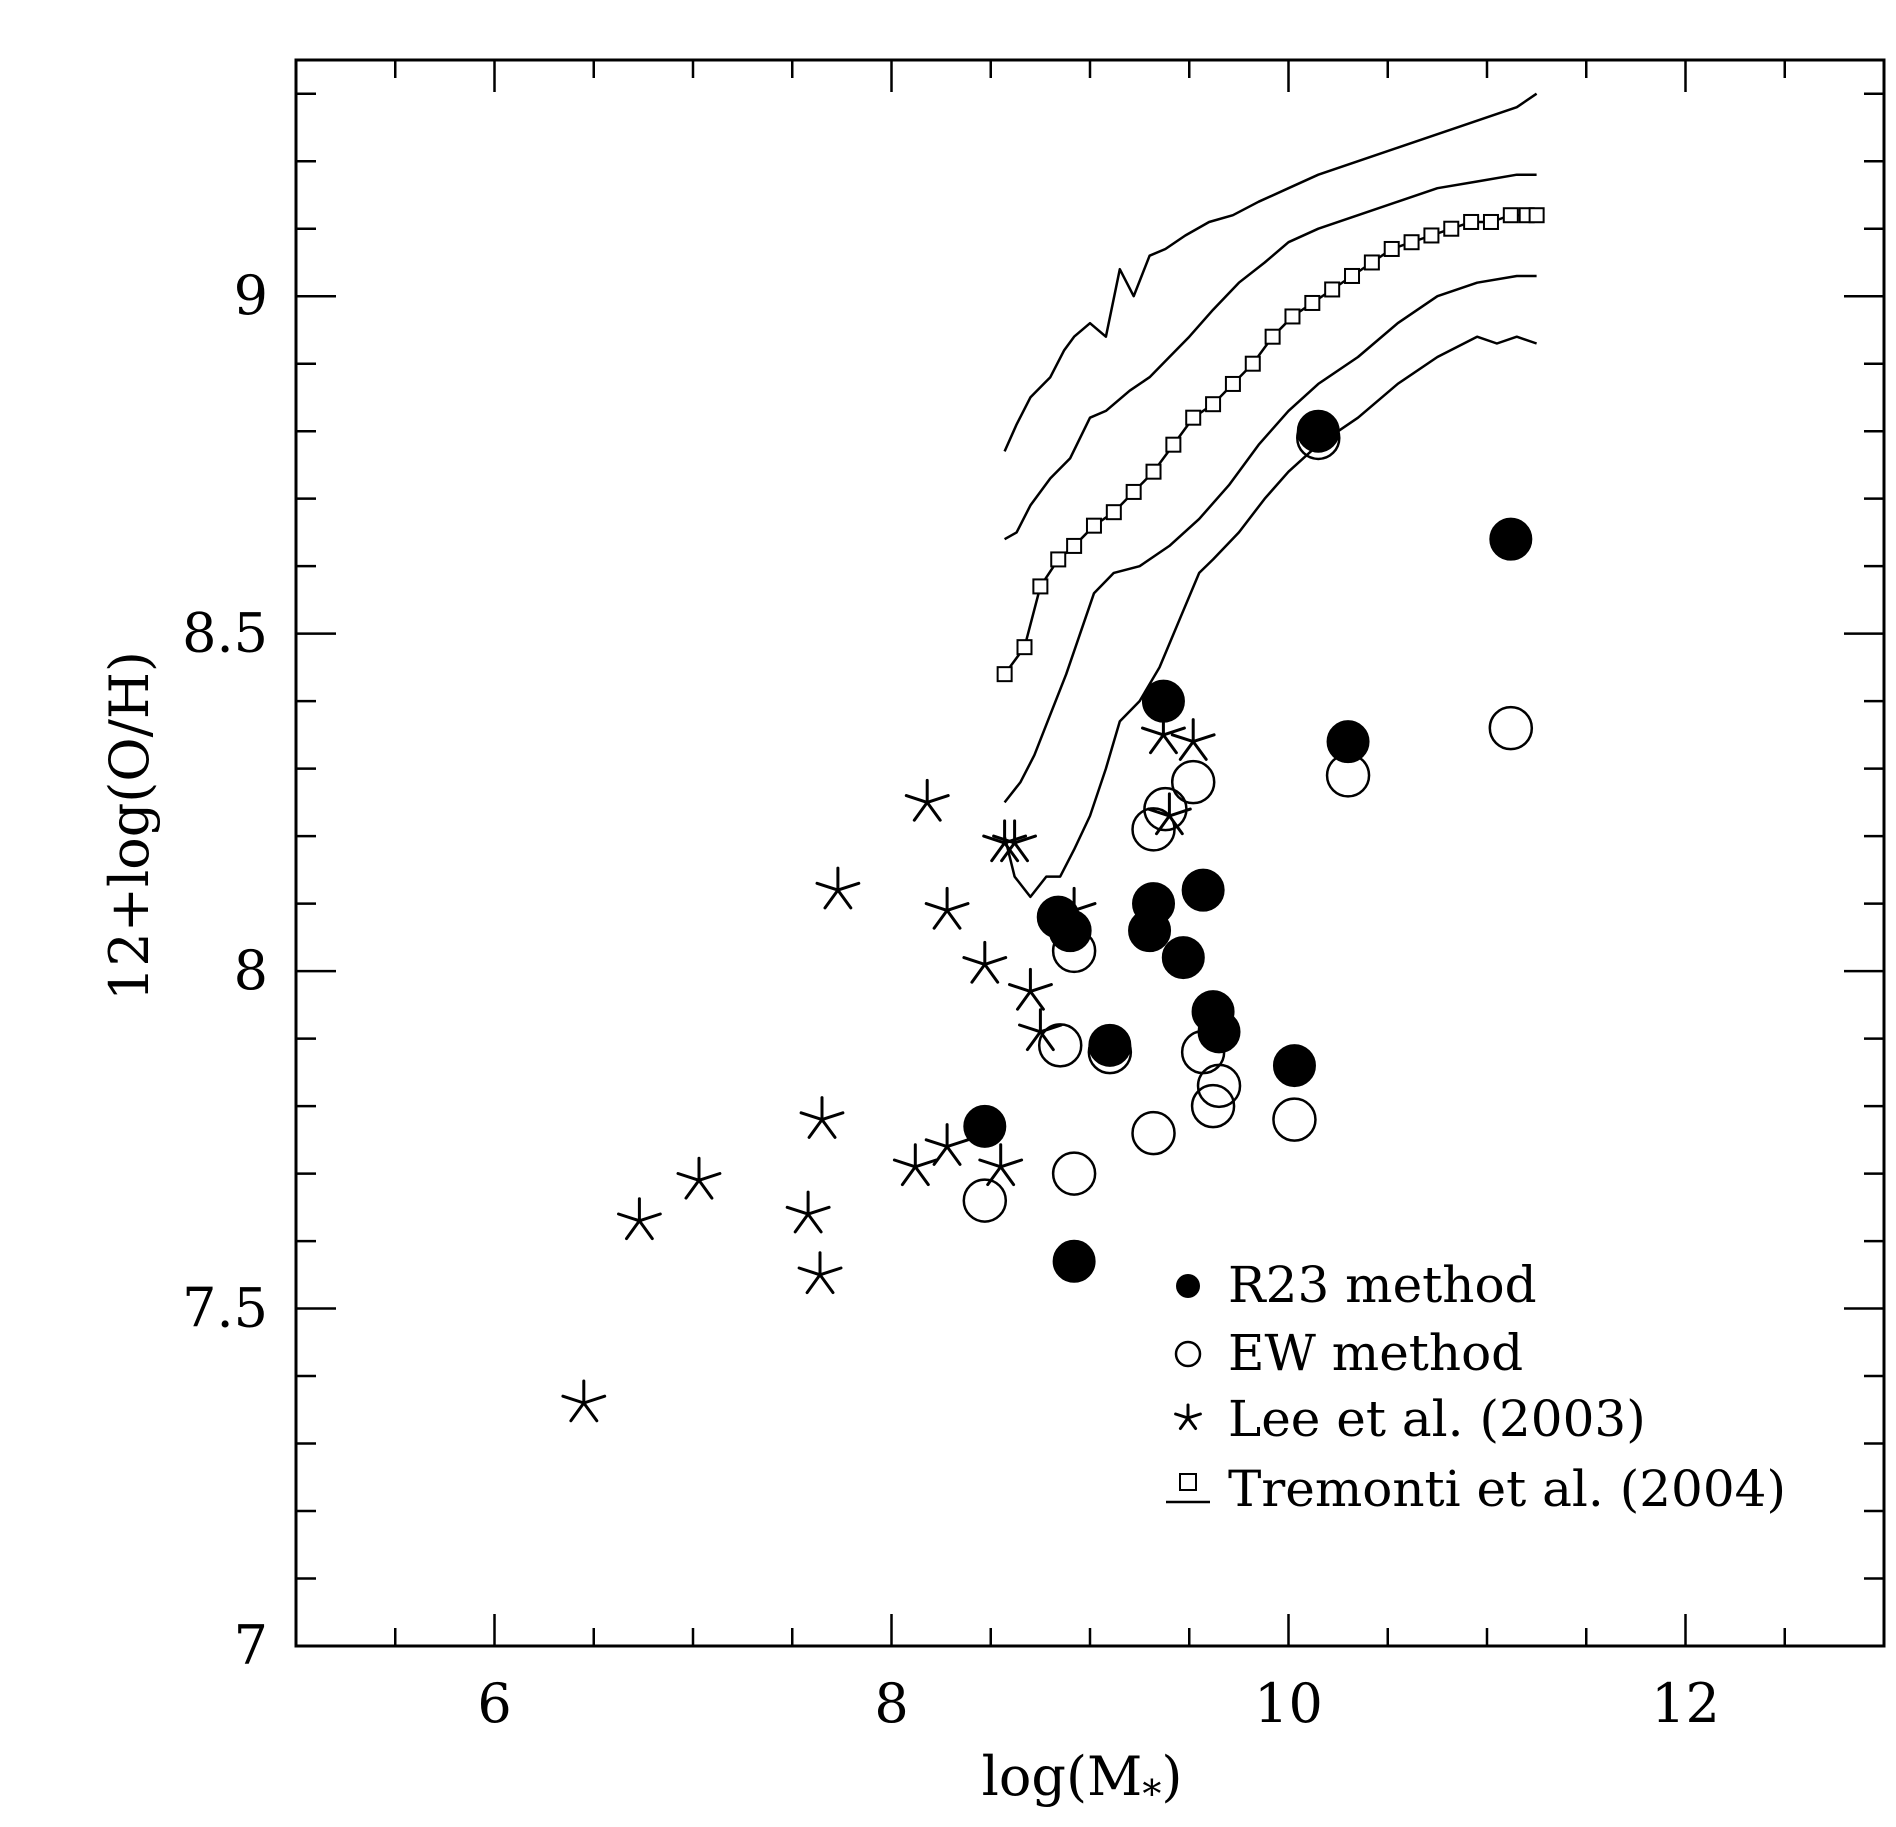  I want to click on x-tick-label: 10, so click(1288, 1703).